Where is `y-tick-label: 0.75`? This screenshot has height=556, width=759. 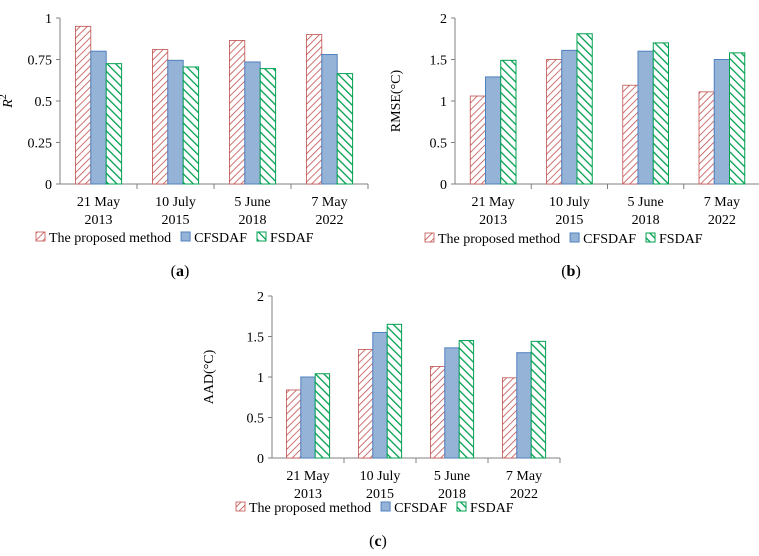 y-tick-label: 0.75 is located at coordinates (40, 61).